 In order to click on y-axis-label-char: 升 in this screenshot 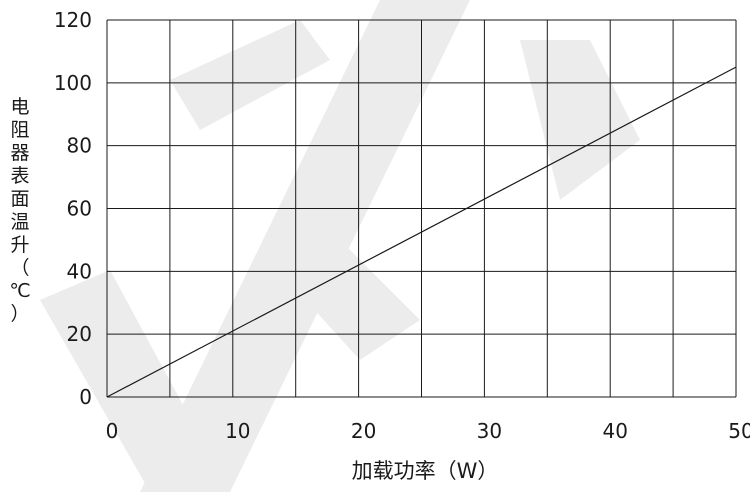, I will do `click(19, 245)`.